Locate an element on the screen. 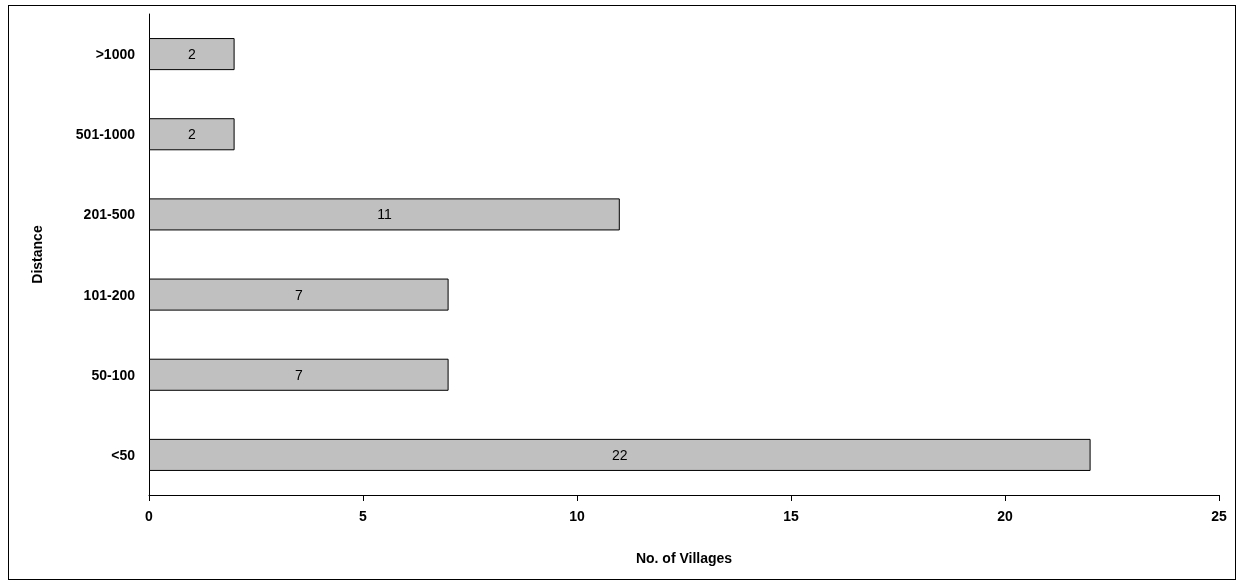 The image size is (1239, 584). x-tick-label: 0 is located at coordinates (149, 516).